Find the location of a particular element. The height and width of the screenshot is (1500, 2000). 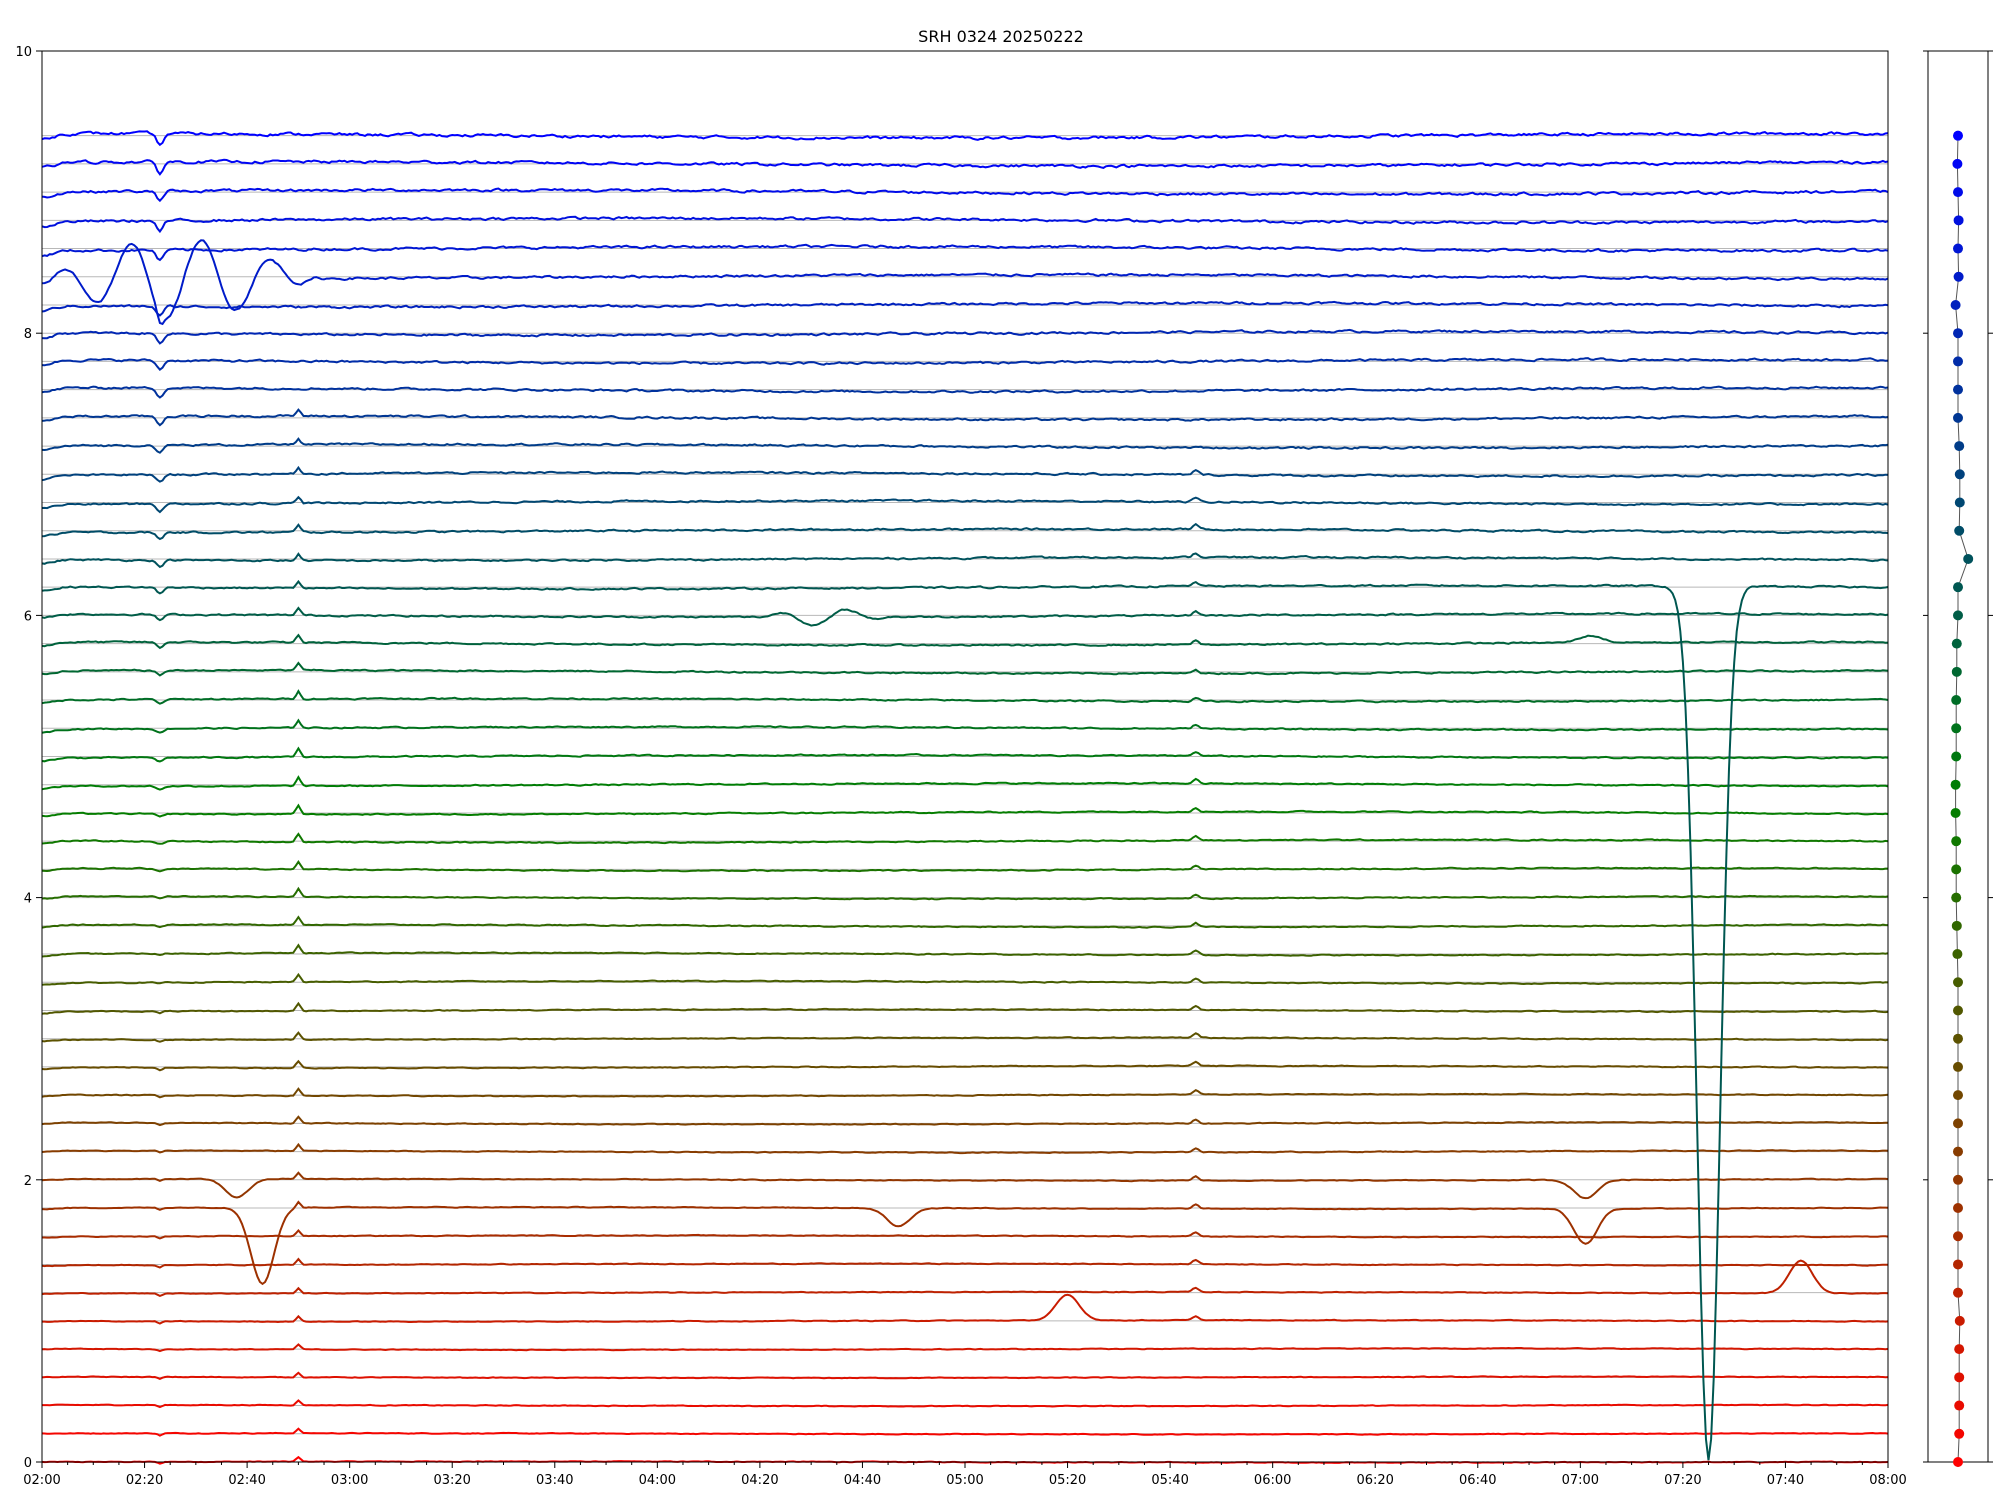

x-tick-label-8: 04:40 is located at coordinates (862, 1480).